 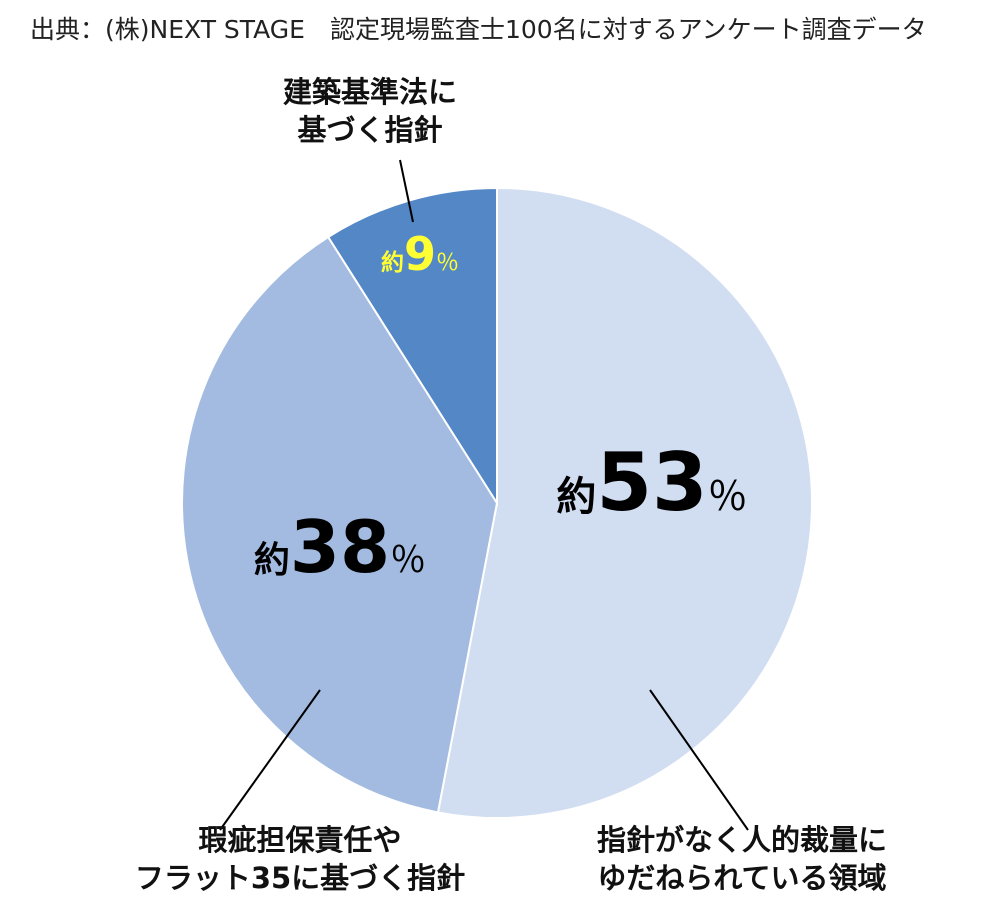 I want to click on slice-category-label: ゆだねられている領域, so click(x=741, y=878).